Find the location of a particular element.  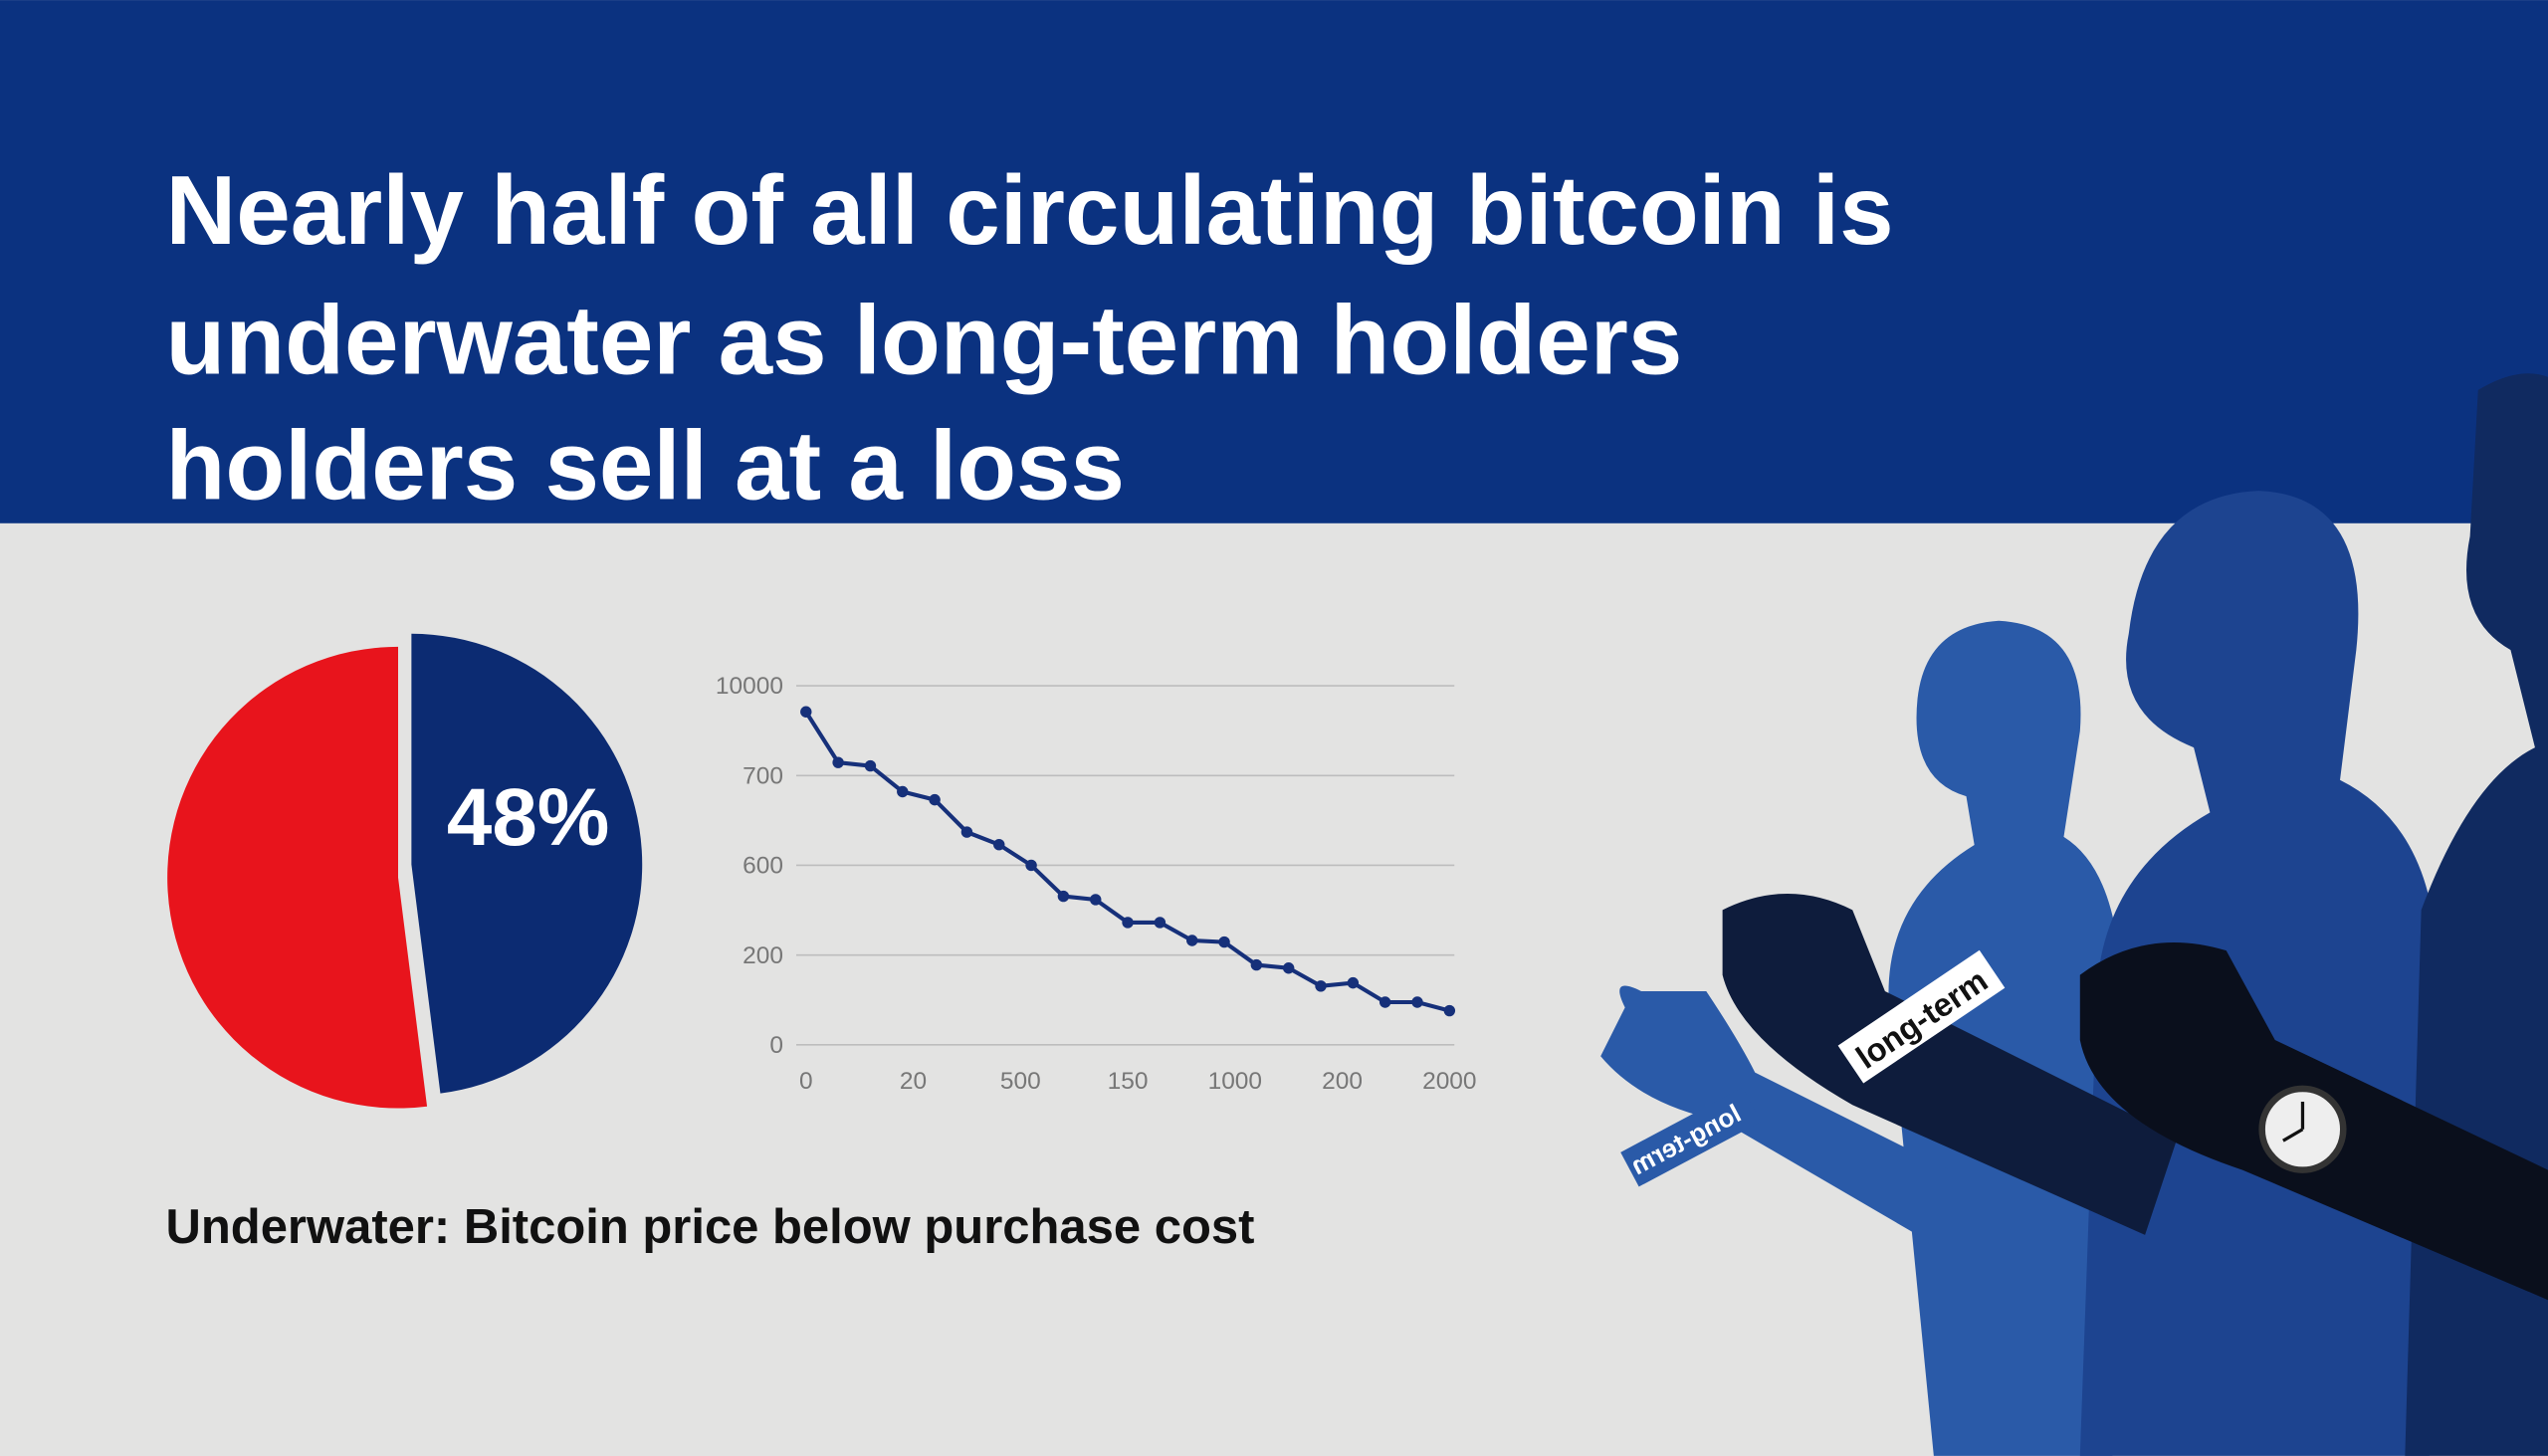

y-tick-label: 10000 is located at coordinates (749, 686).